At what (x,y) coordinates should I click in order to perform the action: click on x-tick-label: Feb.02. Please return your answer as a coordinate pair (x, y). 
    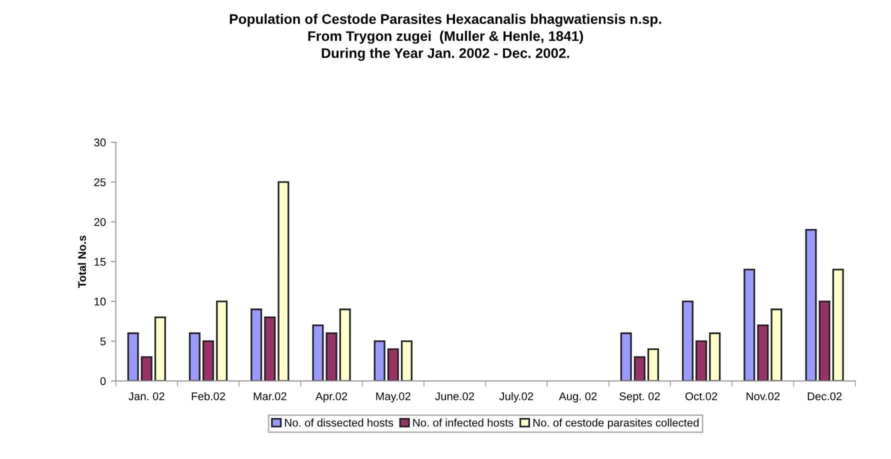
    Looking at the image, I should click on (209, 396).